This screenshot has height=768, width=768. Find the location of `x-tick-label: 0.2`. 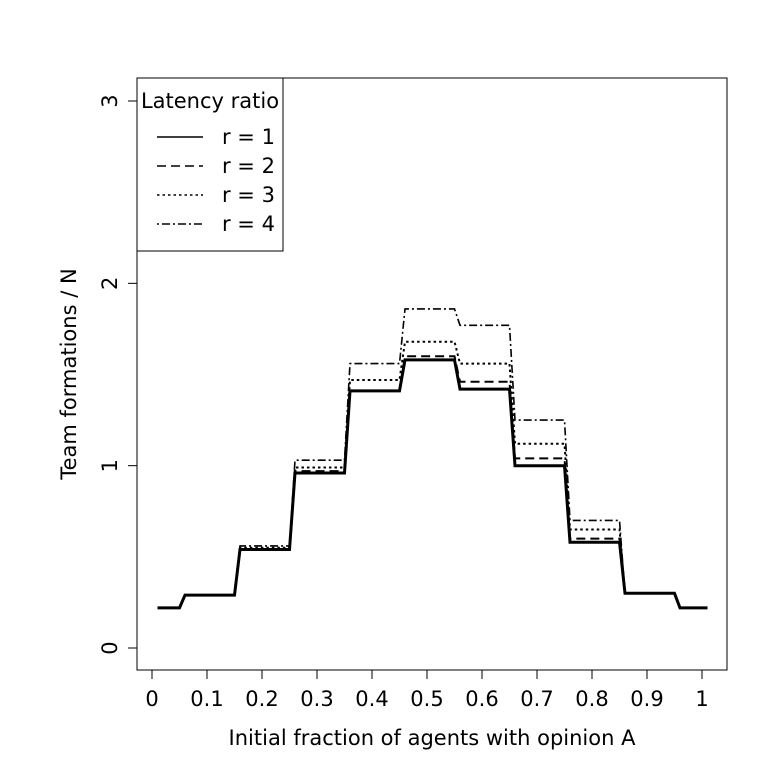

x-tick-label: 0.2 is located at coordinates (261, 699).